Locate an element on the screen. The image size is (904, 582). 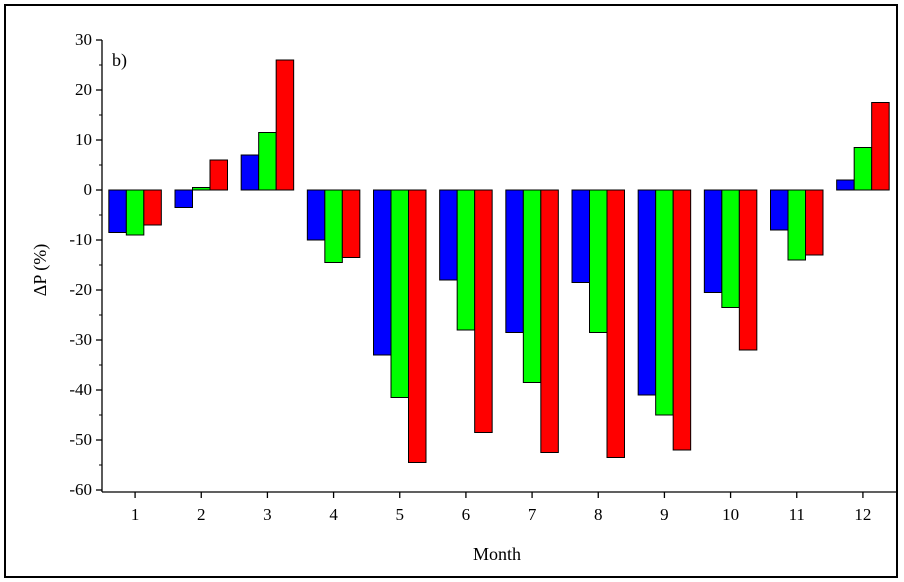
x-tick-label: 12 is located at coordinates (862, 514).